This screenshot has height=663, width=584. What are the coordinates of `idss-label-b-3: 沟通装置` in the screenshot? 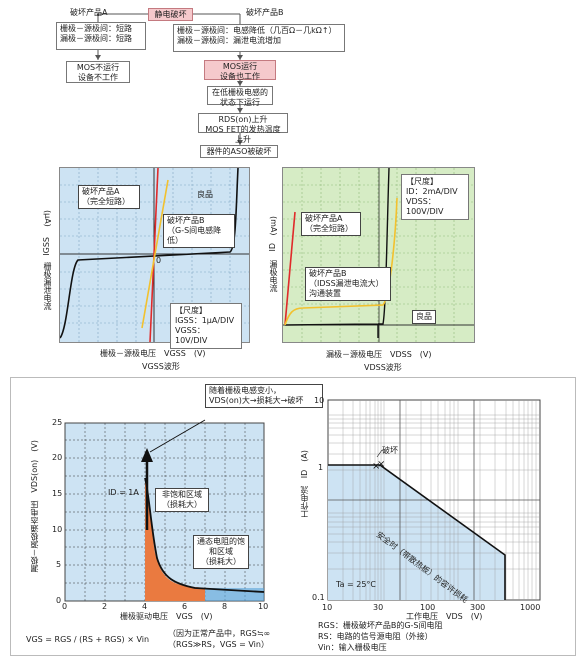 It's located at (325, 293).